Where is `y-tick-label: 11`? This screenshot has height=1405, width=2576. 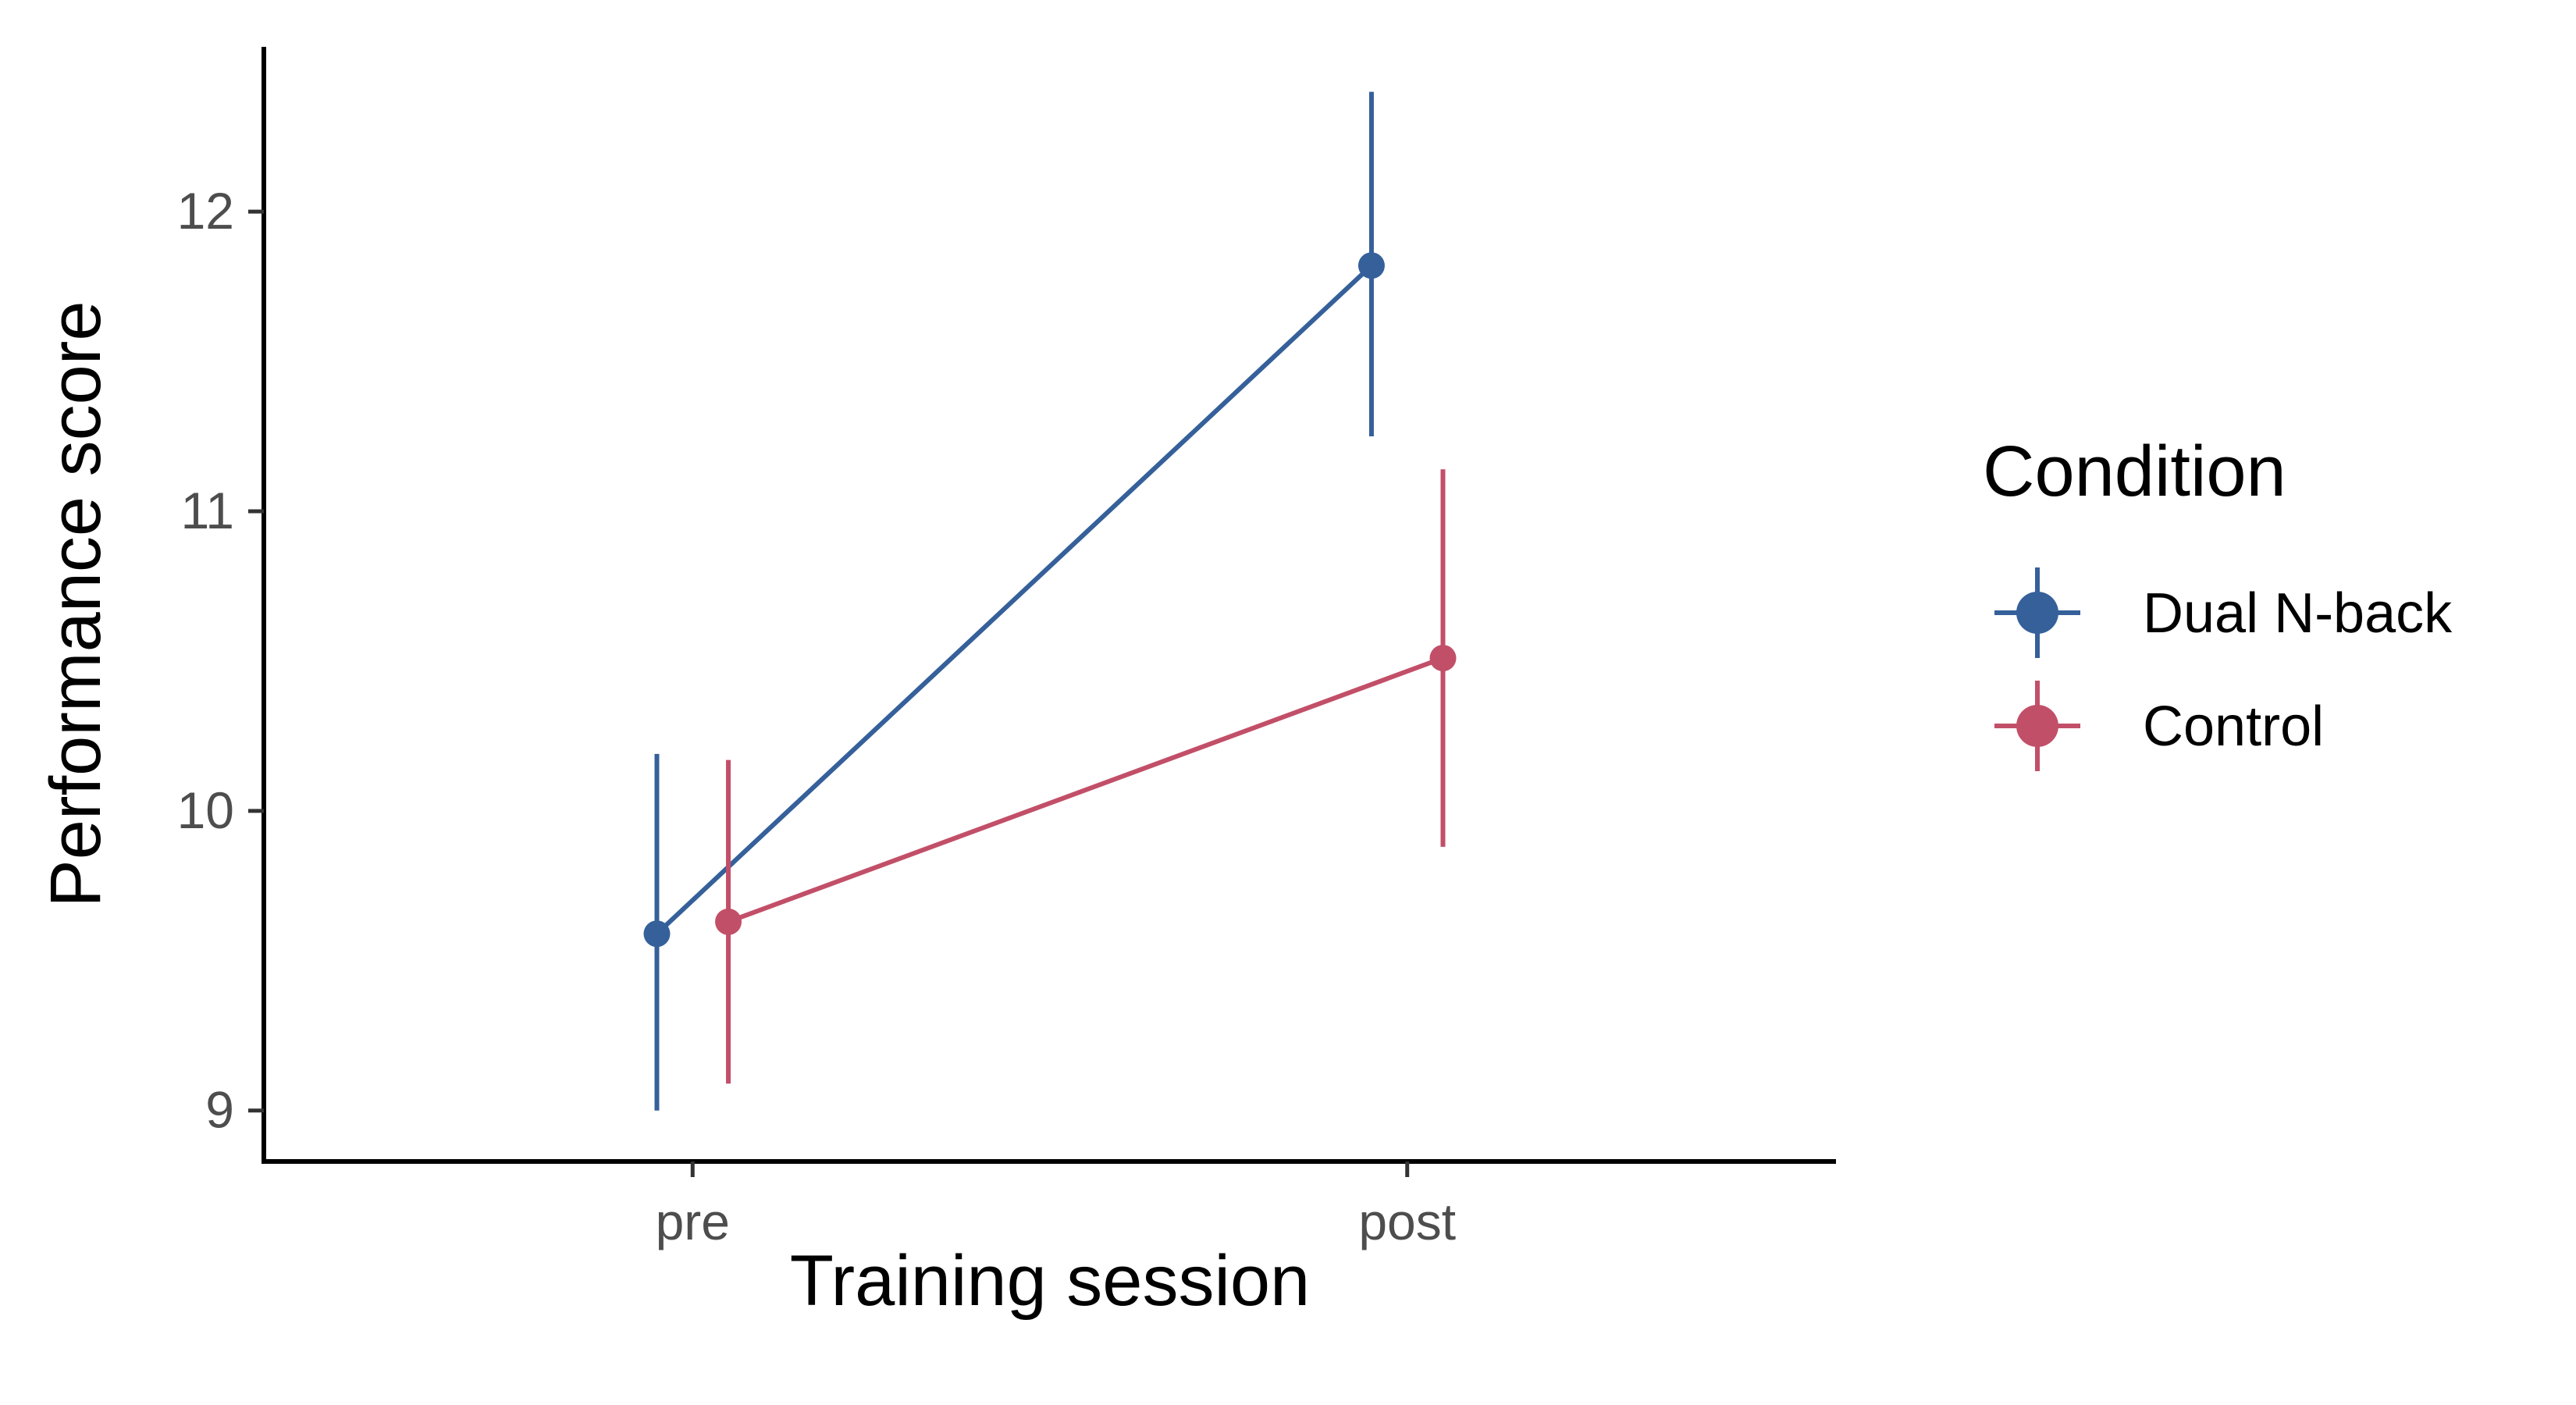
y-tick-label: 11 is located at coordinates (207, 511).